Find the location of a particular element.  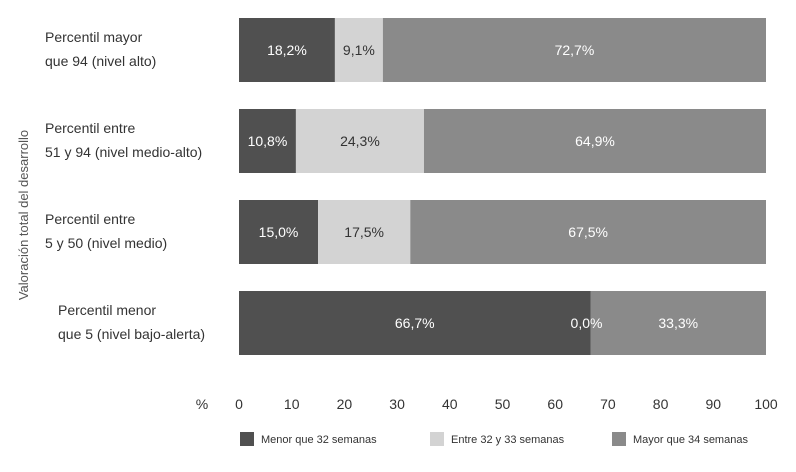

x-tick-label: 80 is located at coordinates (661, 404).